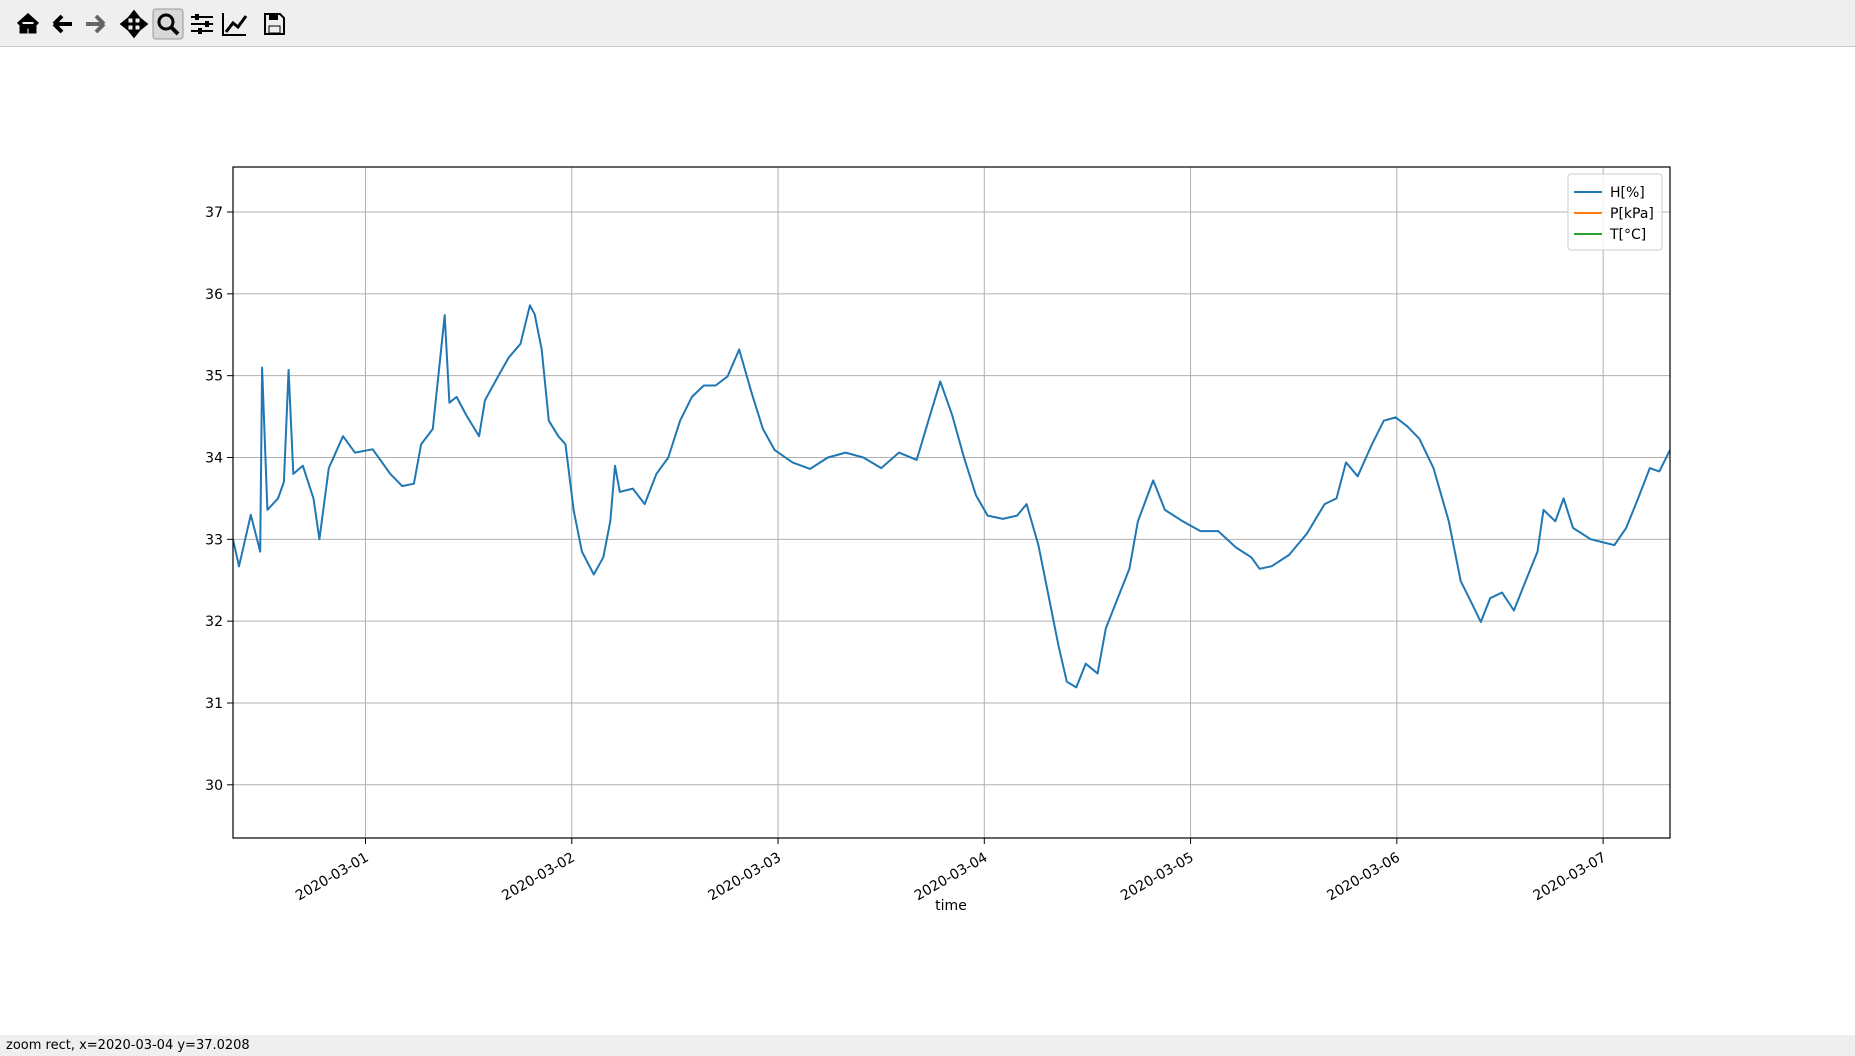 The width and height of the screenshot is (1855, 1056). Describe the element at coordinates (28, 23) in the screenshot. I see `home-button` at that location.